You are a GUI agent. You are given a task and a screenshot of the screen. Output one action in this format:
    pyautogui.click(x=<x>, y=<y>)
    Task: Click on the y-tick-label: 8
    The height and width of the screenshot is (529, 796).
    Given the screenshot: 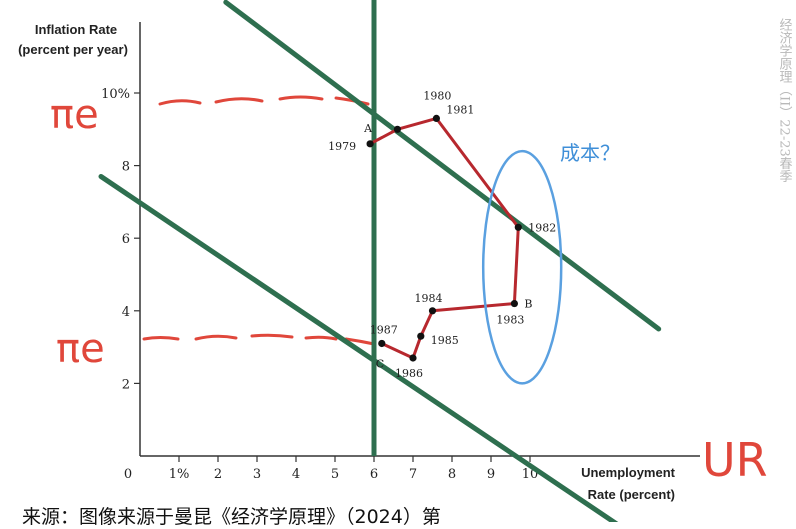 What is the action you would take?
    pyautogui.click(x=126, y=167)
    